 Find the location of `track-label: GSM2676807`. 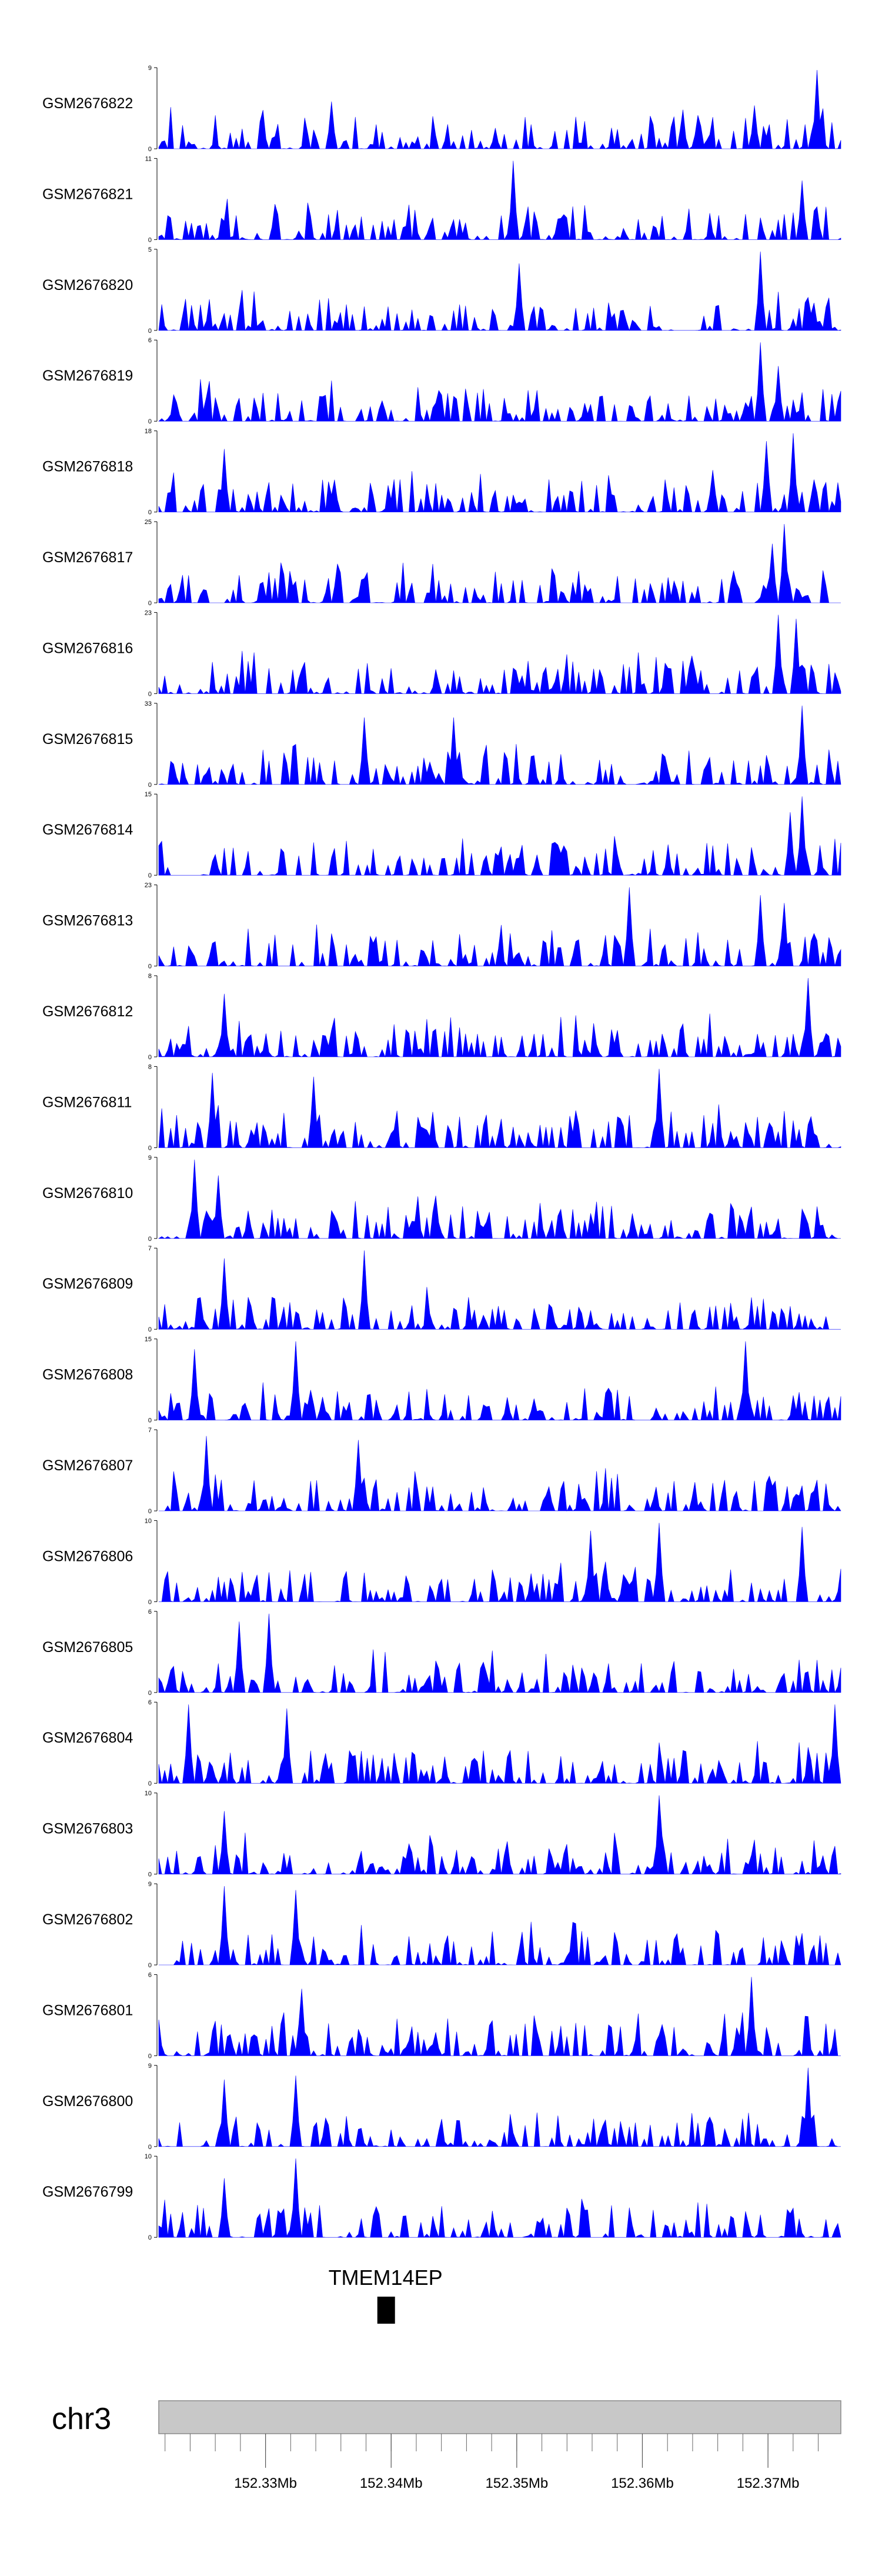

track-label: GSM2676807 is located at coordinates (87, 1465).